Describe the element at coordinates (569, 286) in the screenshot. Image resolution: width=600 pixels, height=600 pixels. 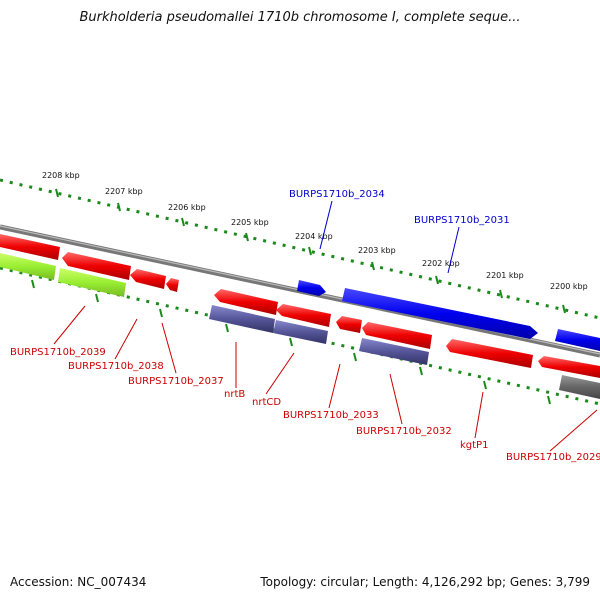
I see `scale-label: 2200 kbp` at that location.